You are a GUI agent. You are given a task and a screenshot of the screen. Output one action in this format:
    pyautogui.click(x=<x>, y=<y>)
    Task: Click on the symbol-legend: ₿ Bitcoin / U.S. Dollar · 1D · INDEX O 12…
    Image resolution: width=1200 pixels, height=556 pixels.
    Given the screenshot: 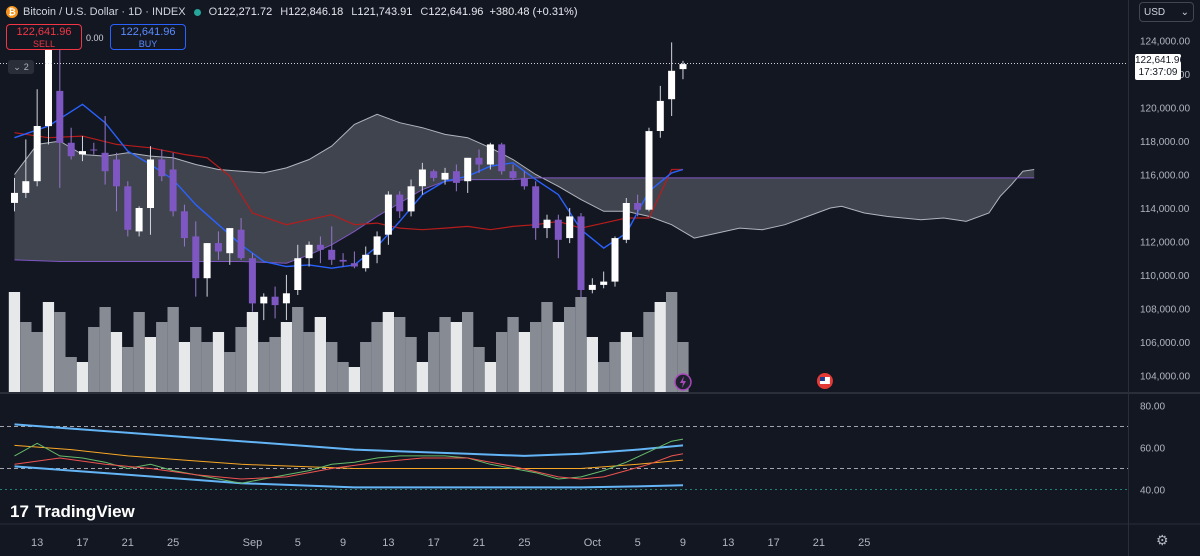 What is the action you would take?
    pyautogui.click(x=292, y=12)
    